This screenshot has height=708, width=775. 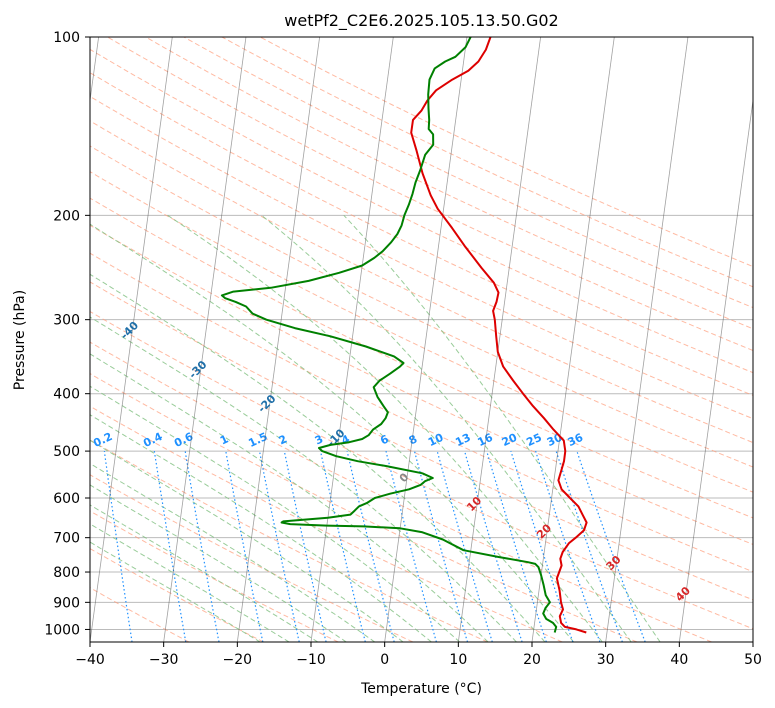 I want to click on x-tick-label: 30, so click(x=606, y=660).